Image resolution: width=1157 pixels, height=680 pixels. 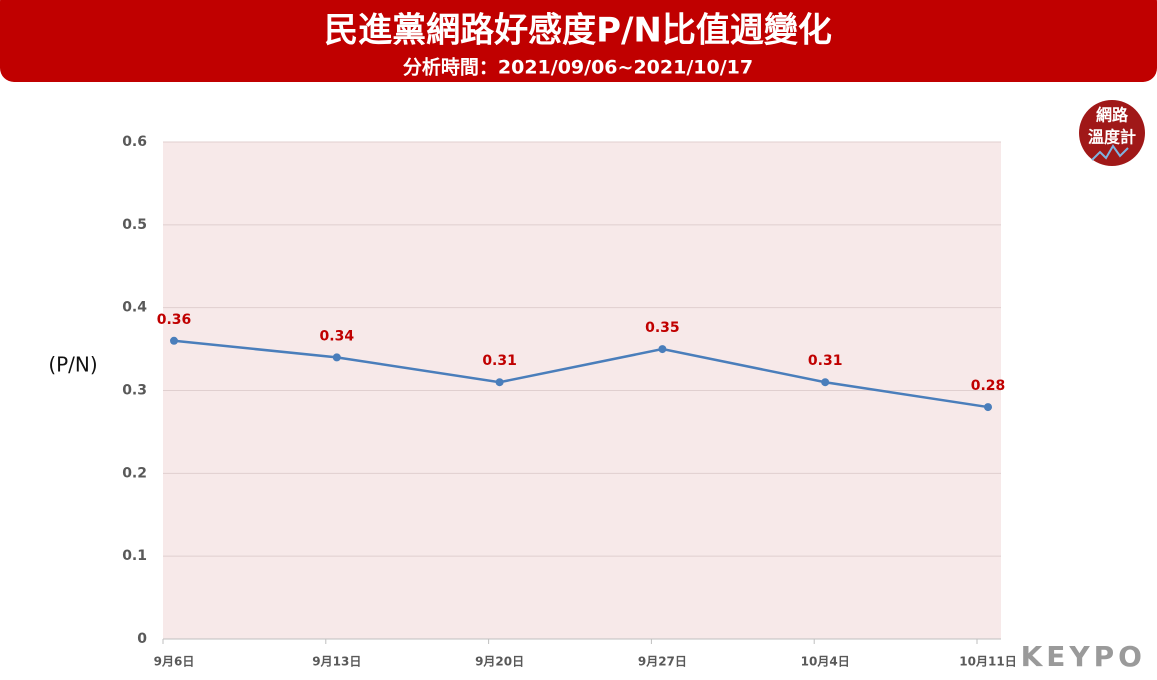 I want to click on x-tick-label: 9月27日, so click(x=662, y=662).